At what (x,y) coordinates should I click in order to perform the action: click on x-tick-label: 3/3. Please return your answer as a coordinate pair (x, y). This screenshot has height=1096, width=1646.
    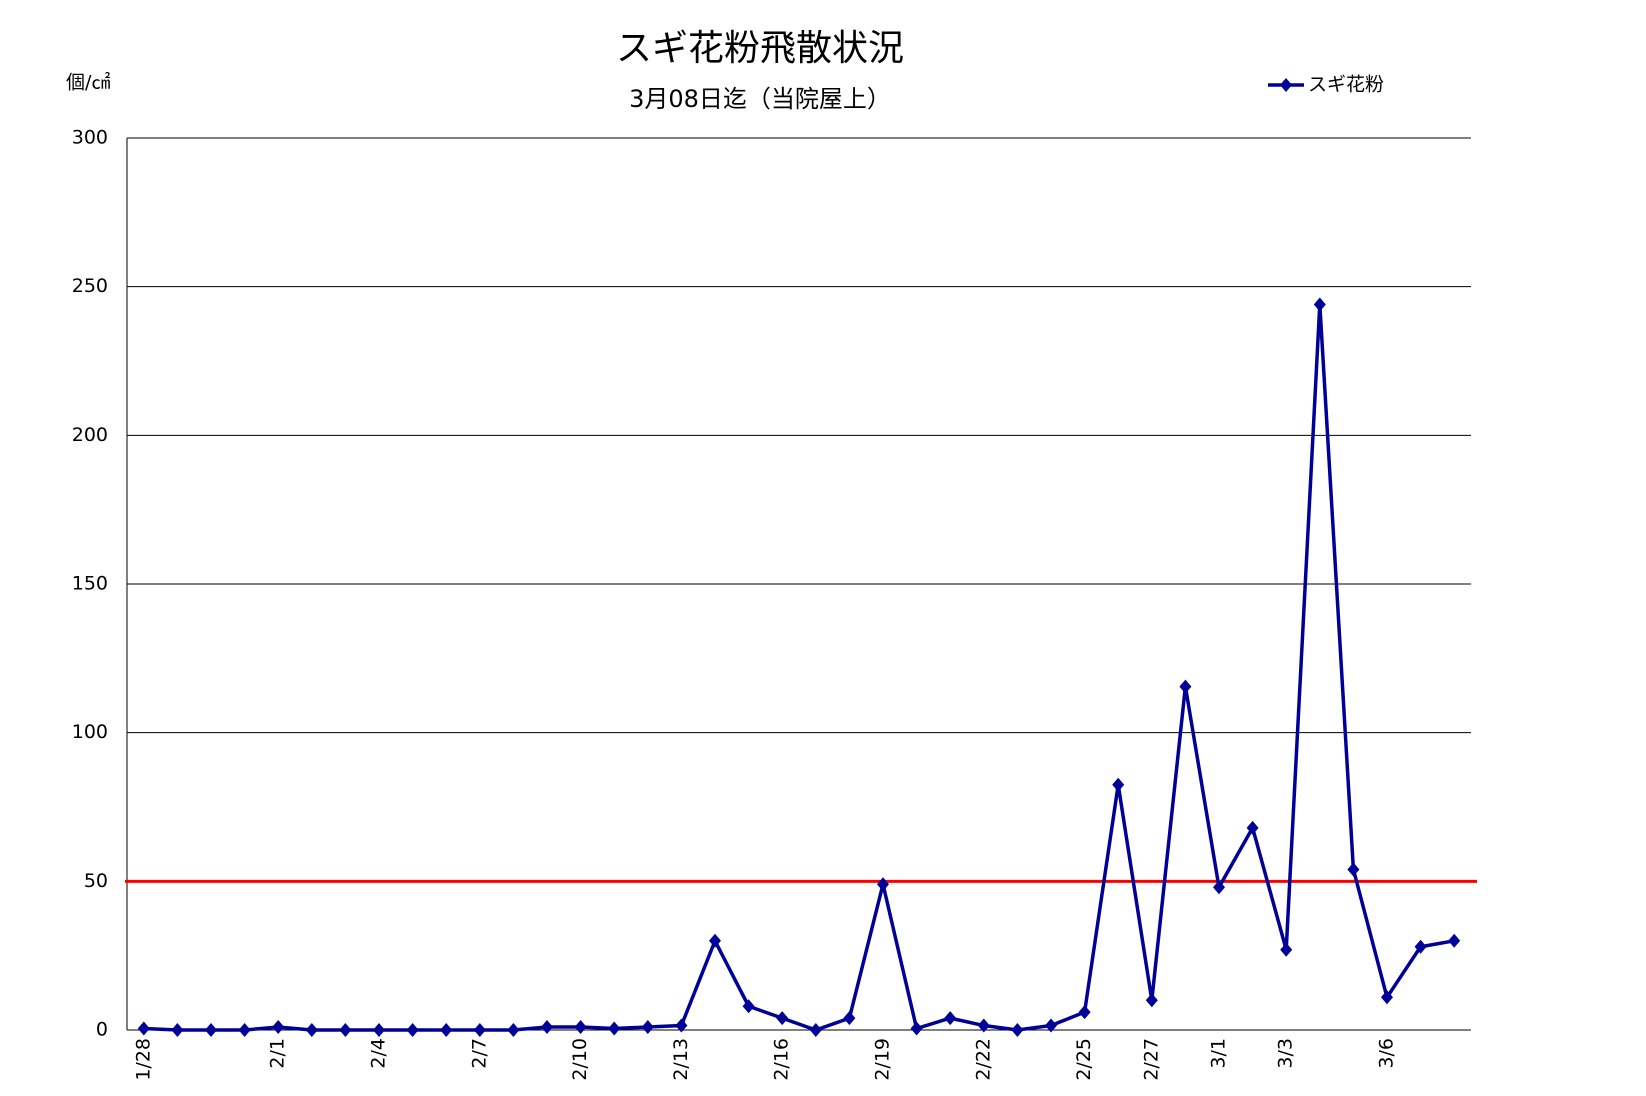
    Looking at the image, I should click on (1286, 1053).